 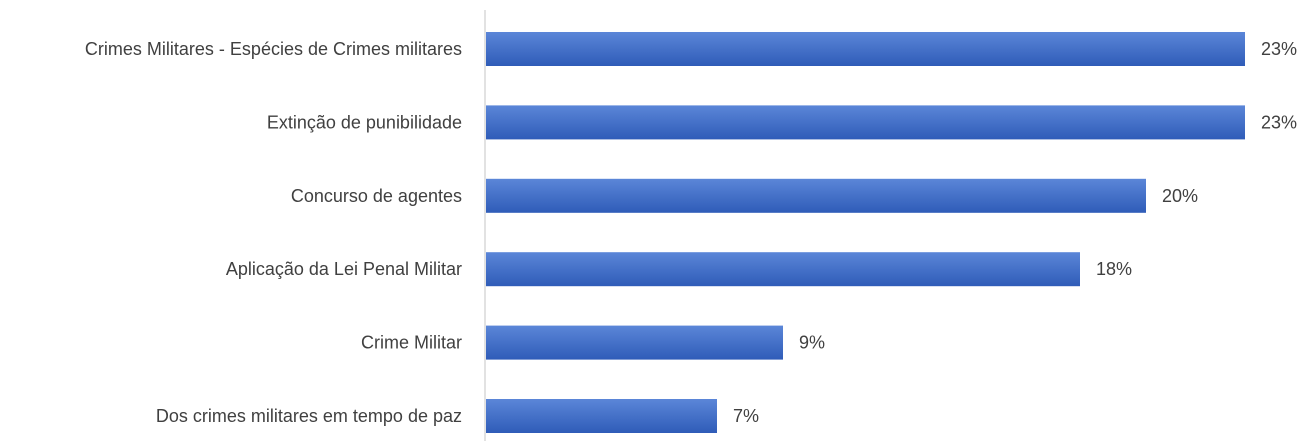 I want to click on value-label-5: 7%, so click(x=746, y=416).